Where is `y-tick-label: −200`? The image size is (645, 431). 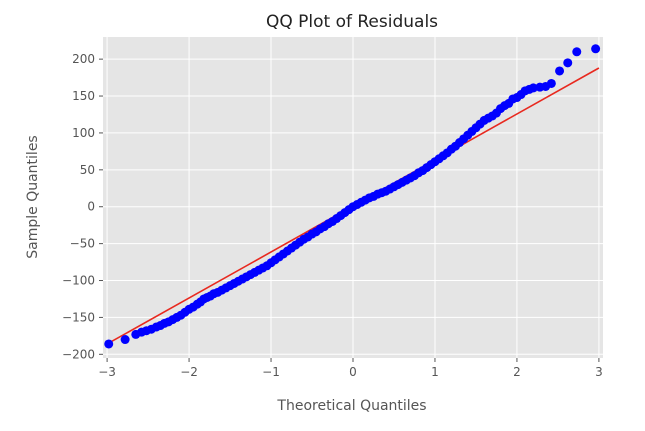
y-tick-label: −200 is located at coordinates (78, 354).